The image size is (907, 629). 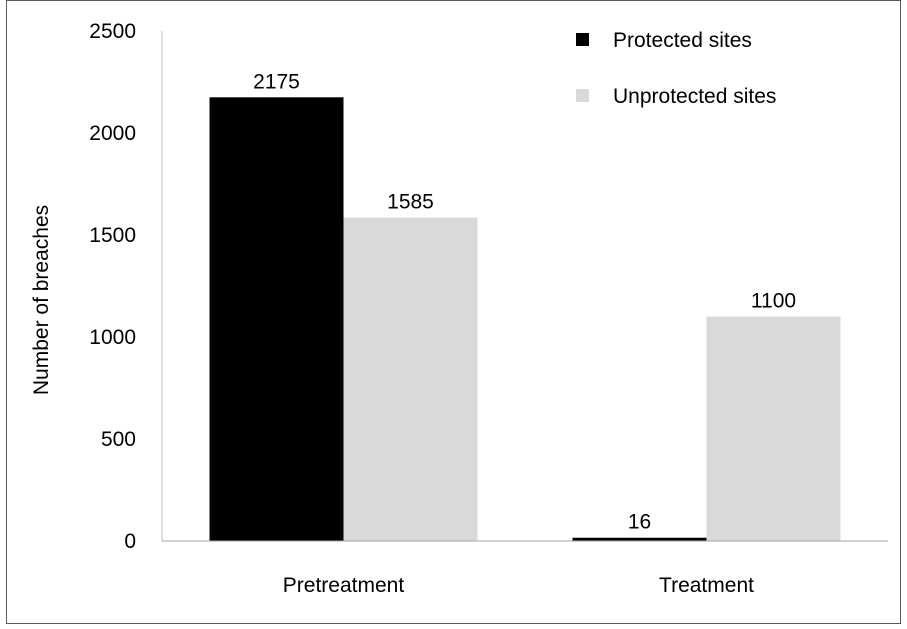 What do you see at coordinates (410, 379) in the screenshot?
I see `bar-pretreatment-unprotected` at bounding box center [410, 379].